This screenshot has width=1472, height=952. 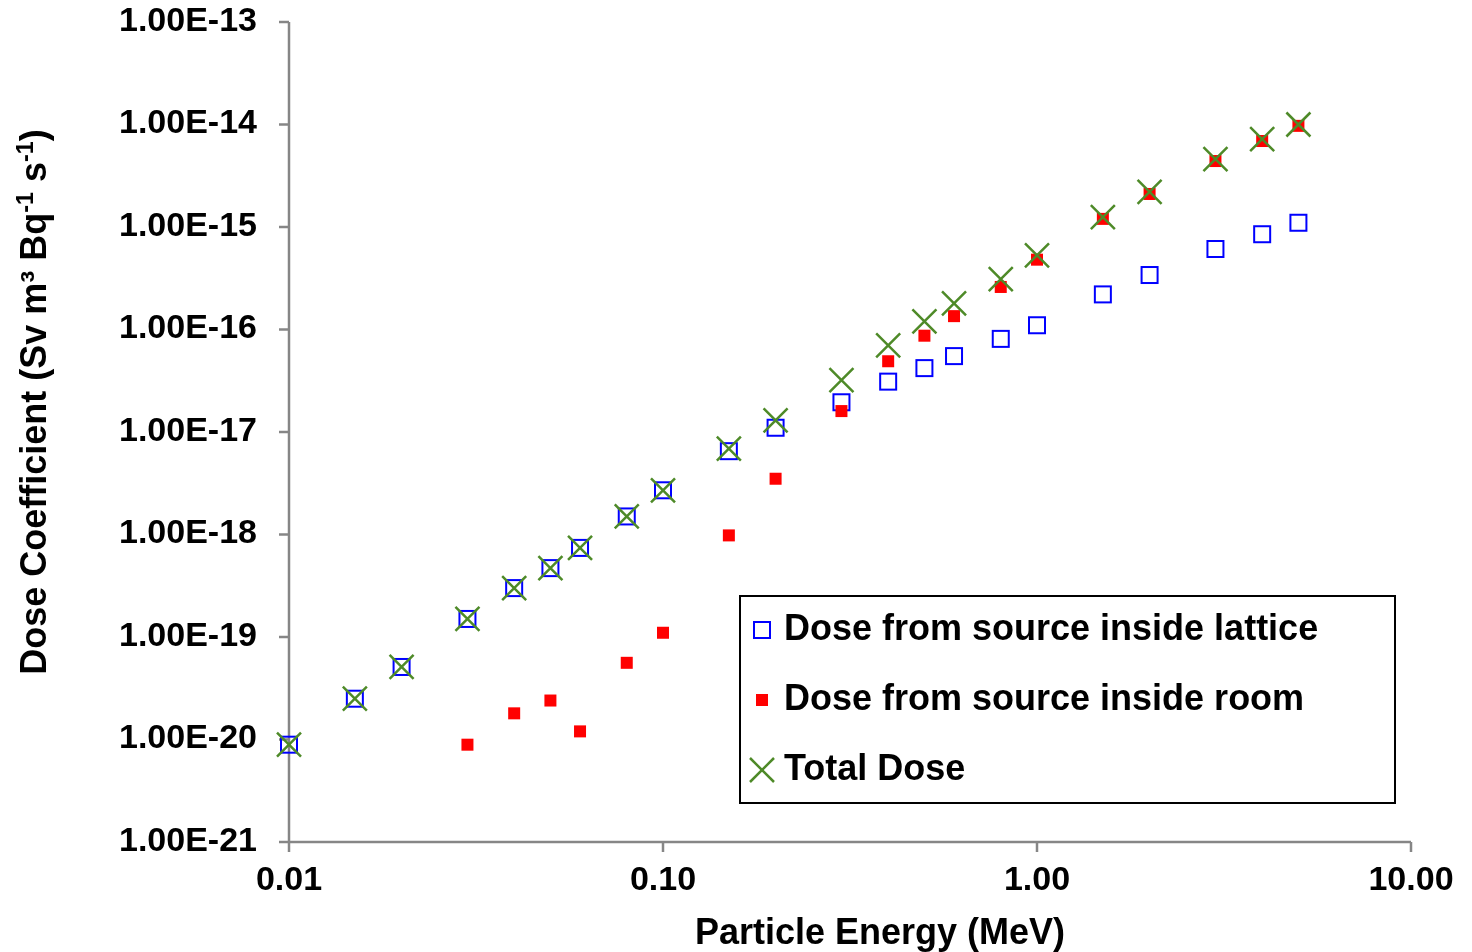 What do you see at coordinates (289, 878) in the screenshot?
I see `x-tick-label: 0.01` at bounding box center [289, 878].